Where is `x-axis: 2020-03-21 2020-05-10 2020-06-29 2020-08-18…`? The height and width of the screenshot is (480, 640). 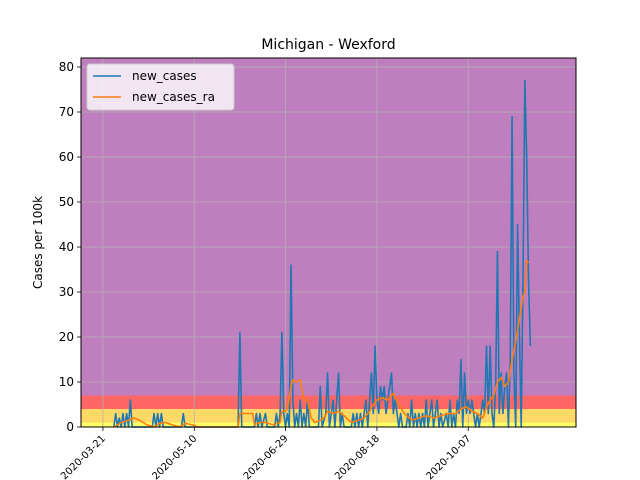
x-axis: 2020-03-21 2020-05-10 2020-06-29 2020-08-18… is located at coordinates (266, 453).